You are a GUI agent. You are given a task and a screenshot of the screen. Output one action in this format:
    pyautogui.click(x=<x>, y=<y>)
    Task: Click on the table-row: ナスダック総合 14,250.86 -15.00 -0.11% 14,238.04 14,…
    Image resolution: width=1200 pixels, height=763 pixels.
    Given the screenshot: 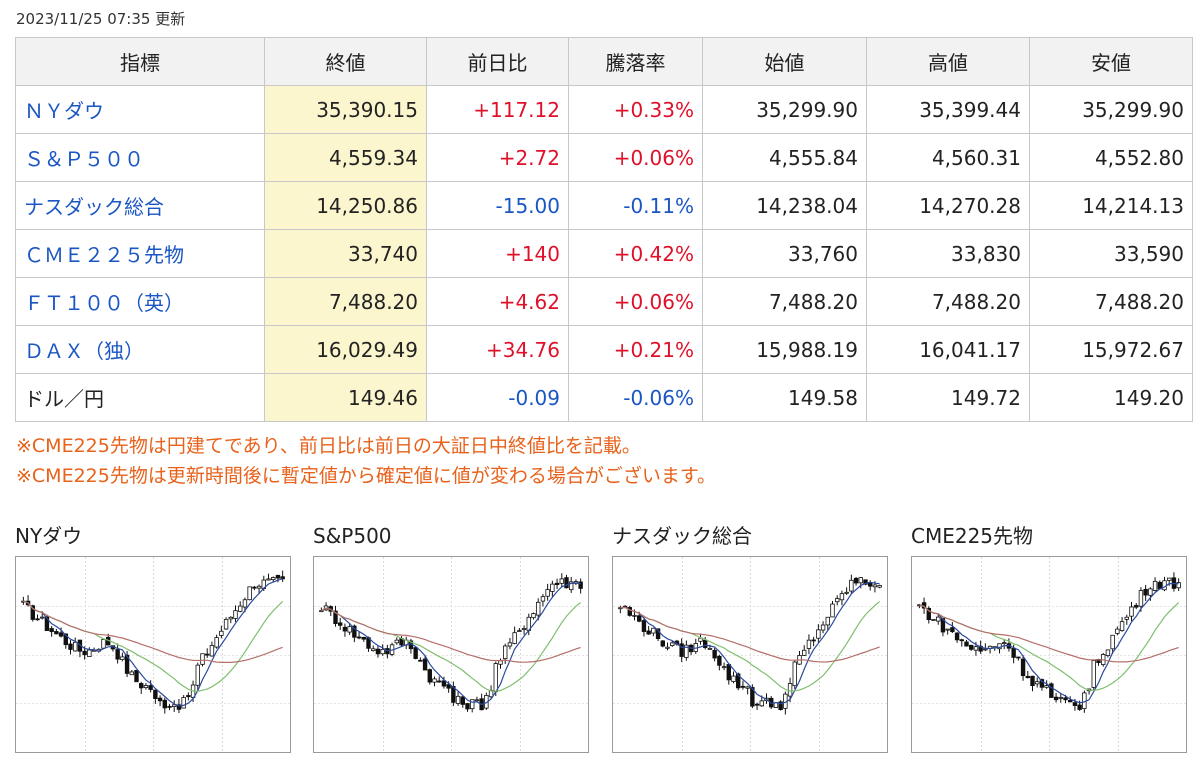 What is the action you would take?
    pyautogui.click(x=604, y=205)
    